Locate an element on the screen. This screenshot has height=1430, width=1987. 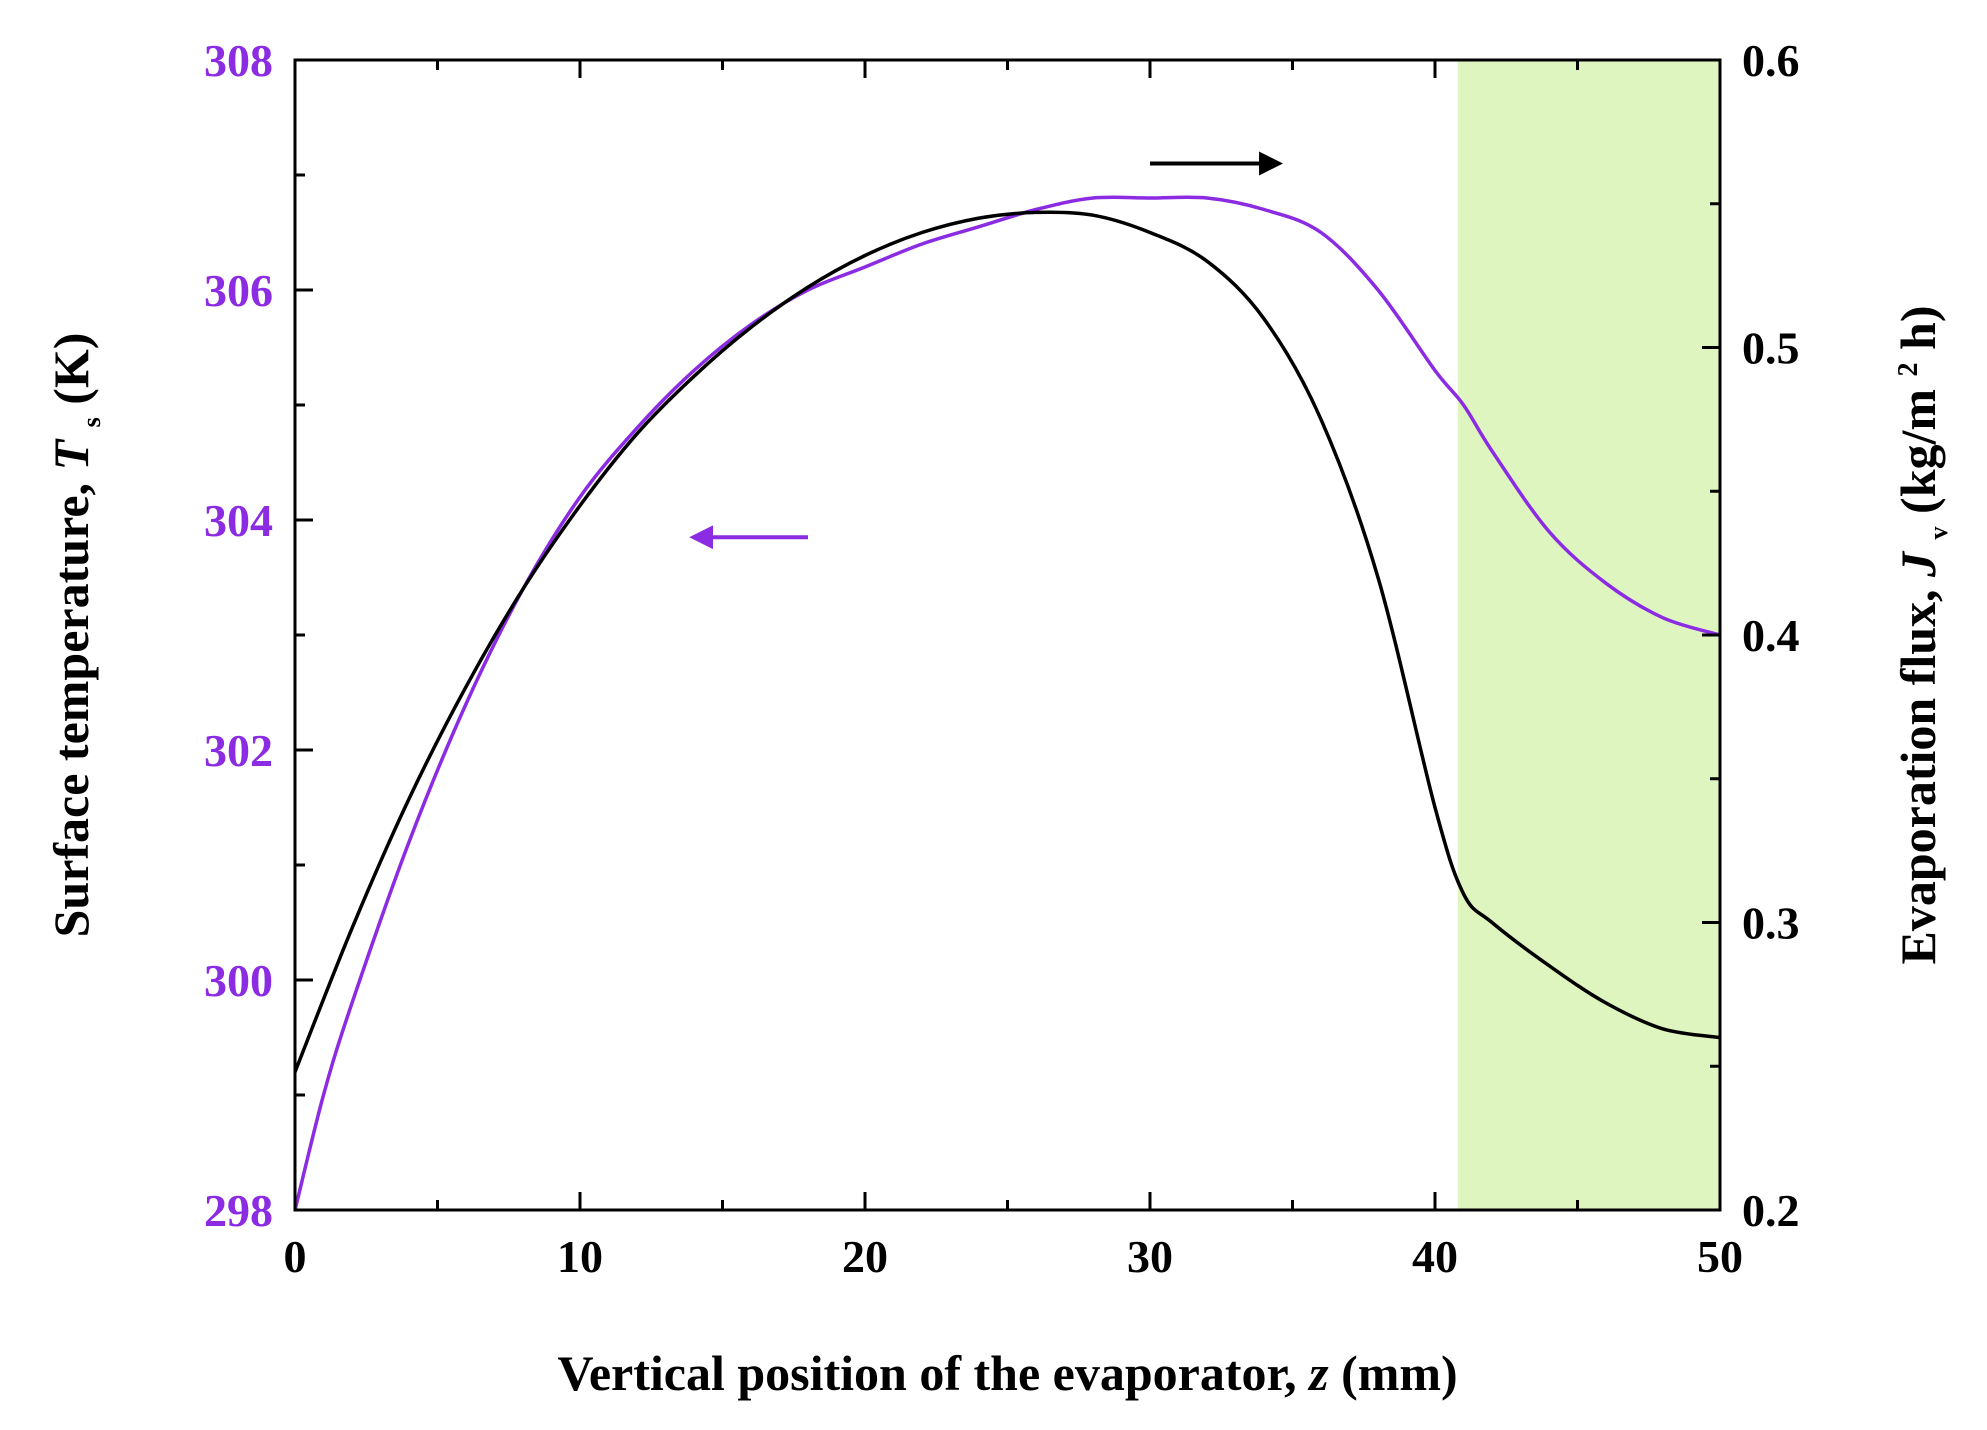
y-left-tick-label: 302 is located at coordinates (238, 750).